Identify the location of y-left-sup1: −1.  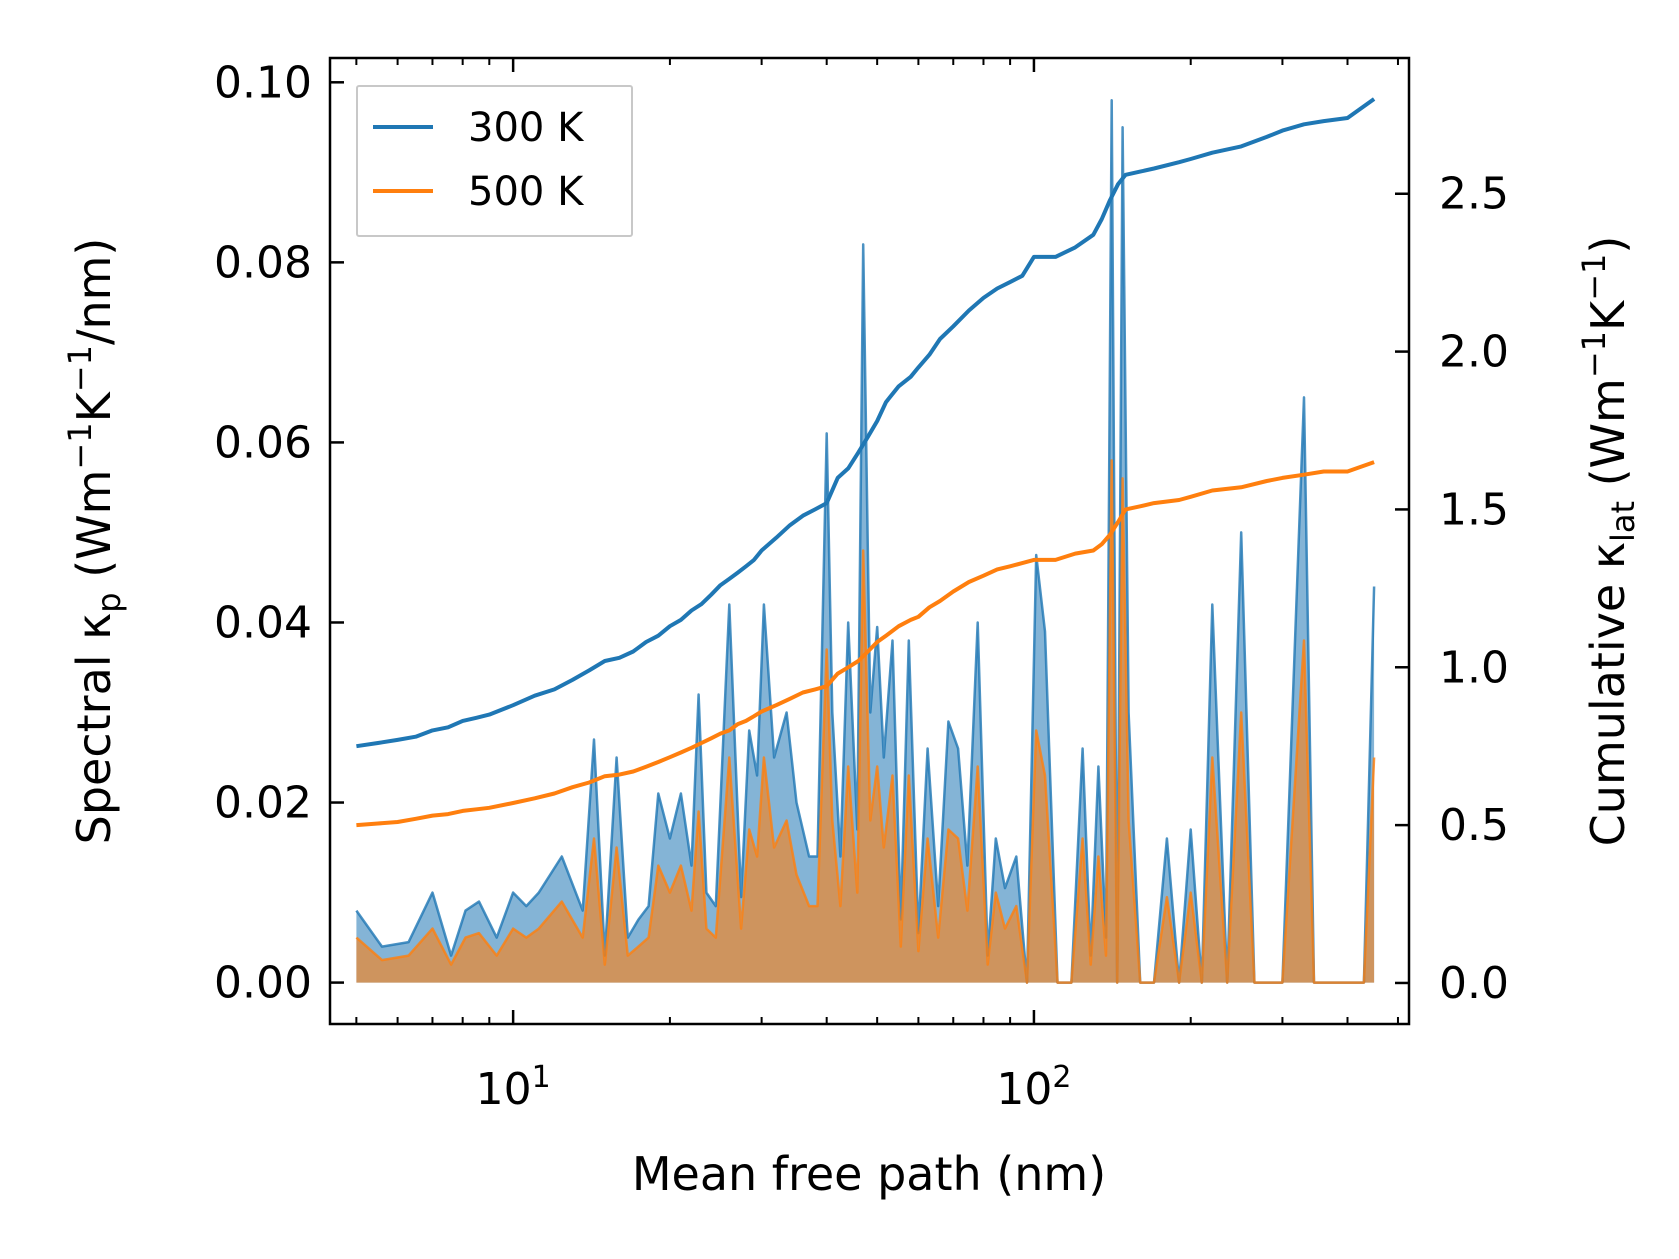
(80, 445).